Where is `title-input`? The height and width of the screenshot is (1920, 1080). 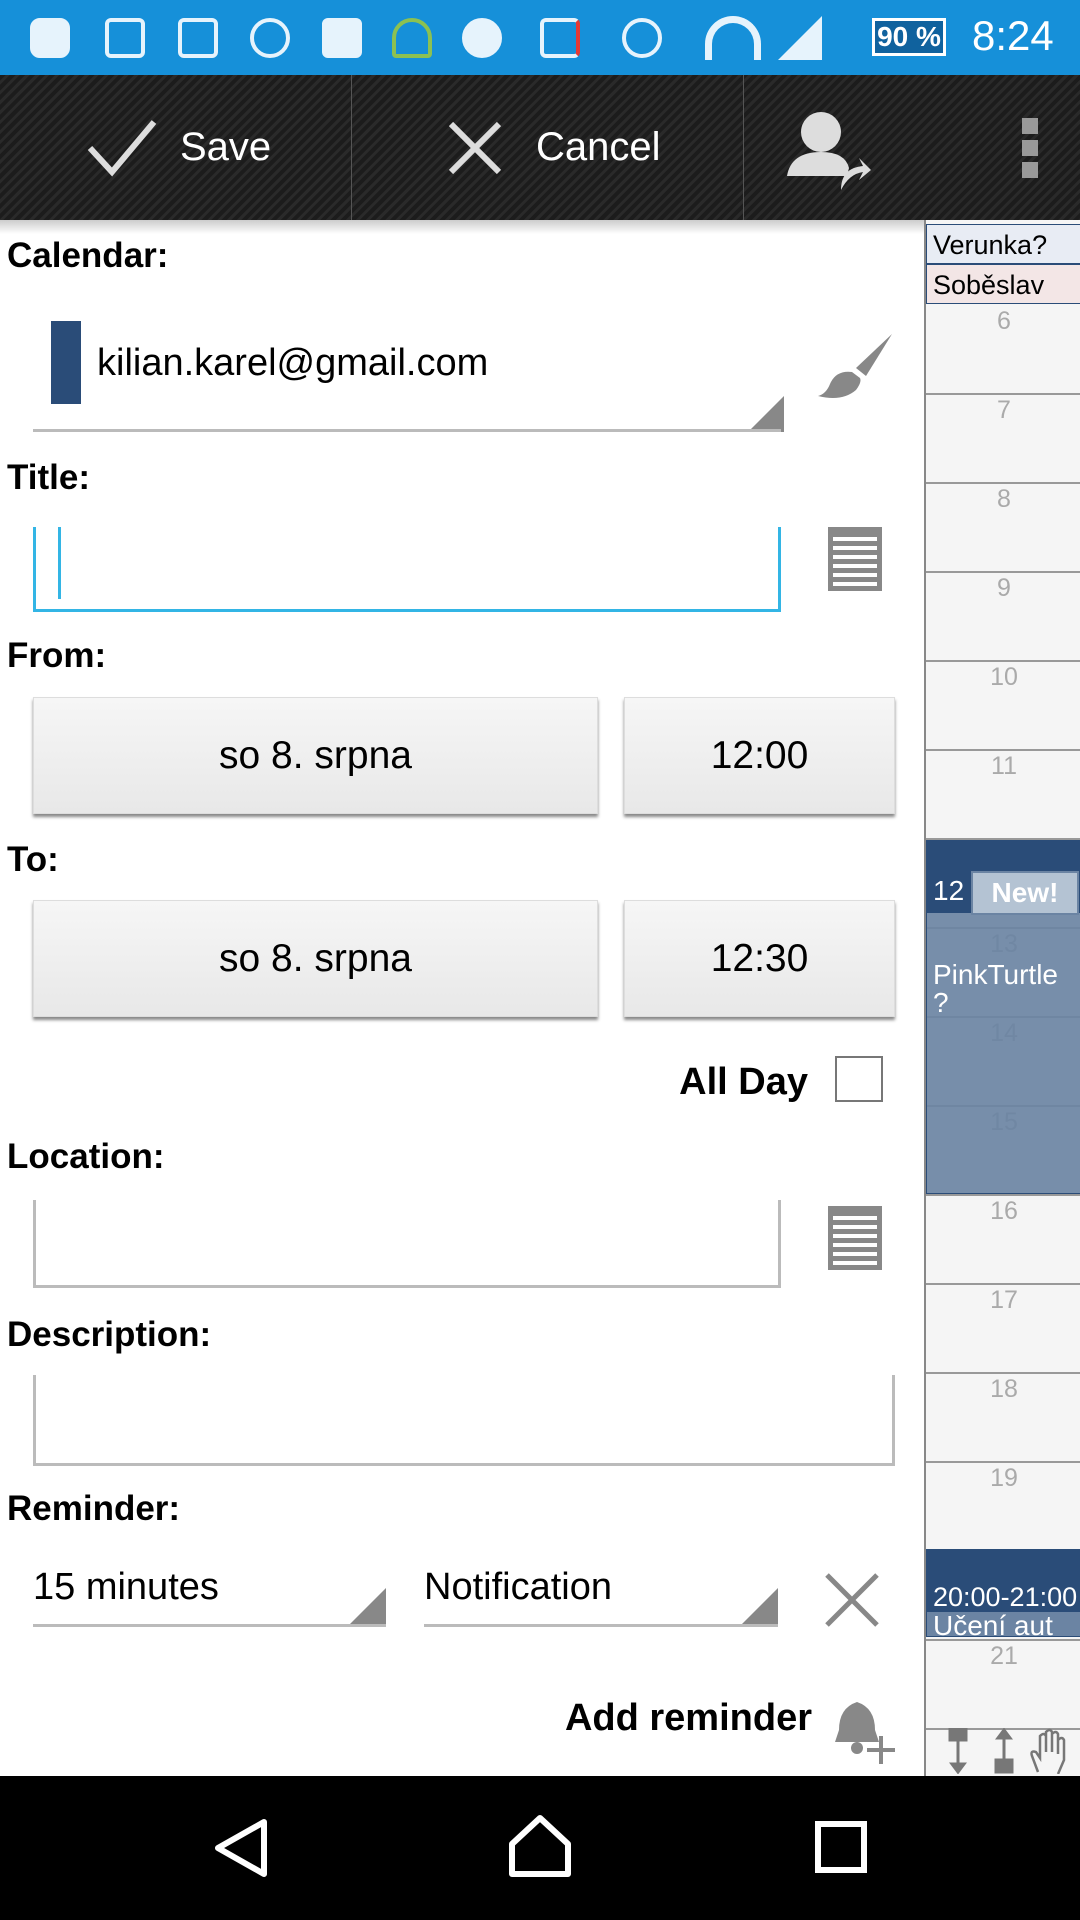
title-input is located at coordinates (407, 569).